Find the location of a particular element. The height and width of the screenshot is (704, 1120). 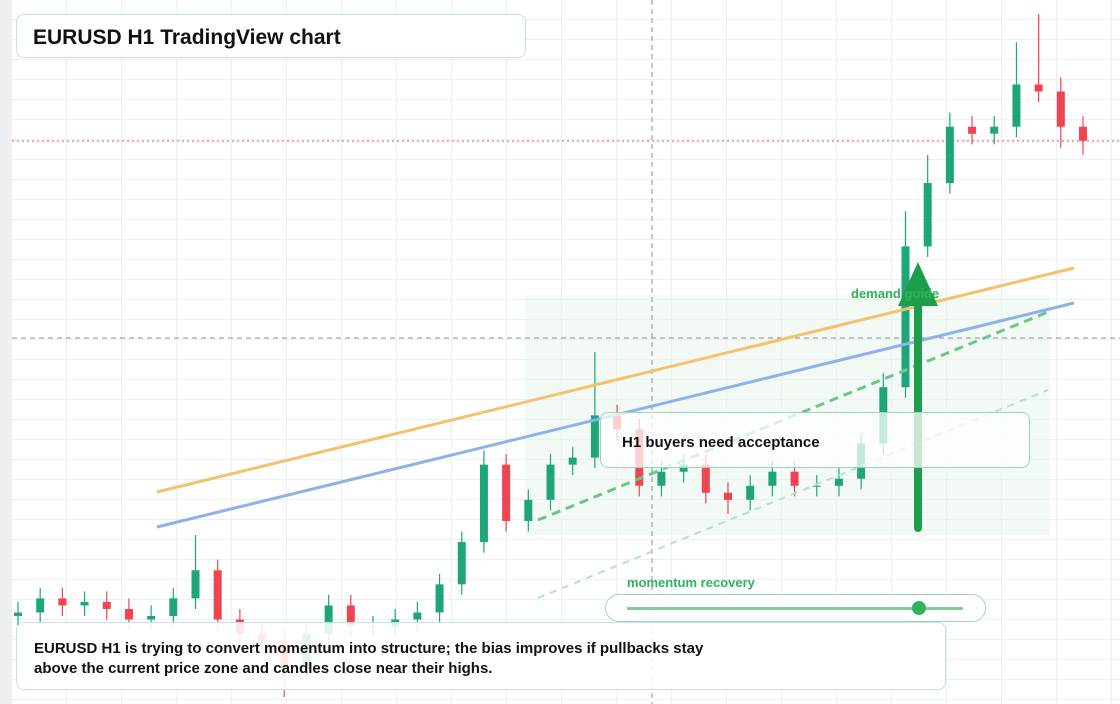

callout-box: H1 buyers need acceptance is located at coordinates (815, 440).